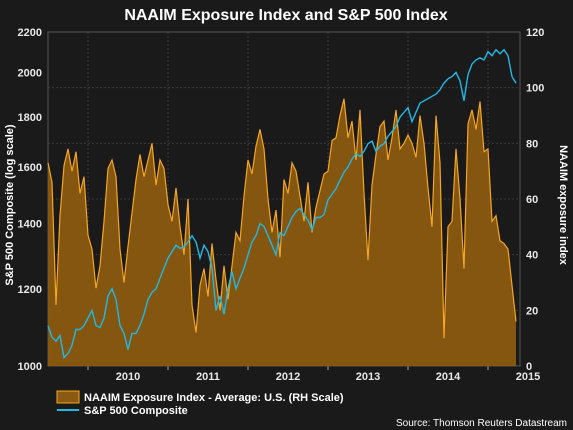 The height and width of the screenshot is (430, 573). Describe the element at coordinates (10, 205) in the screenshot. I see `left-axis-label: S&P 500 Composite (log scale)` at that location.